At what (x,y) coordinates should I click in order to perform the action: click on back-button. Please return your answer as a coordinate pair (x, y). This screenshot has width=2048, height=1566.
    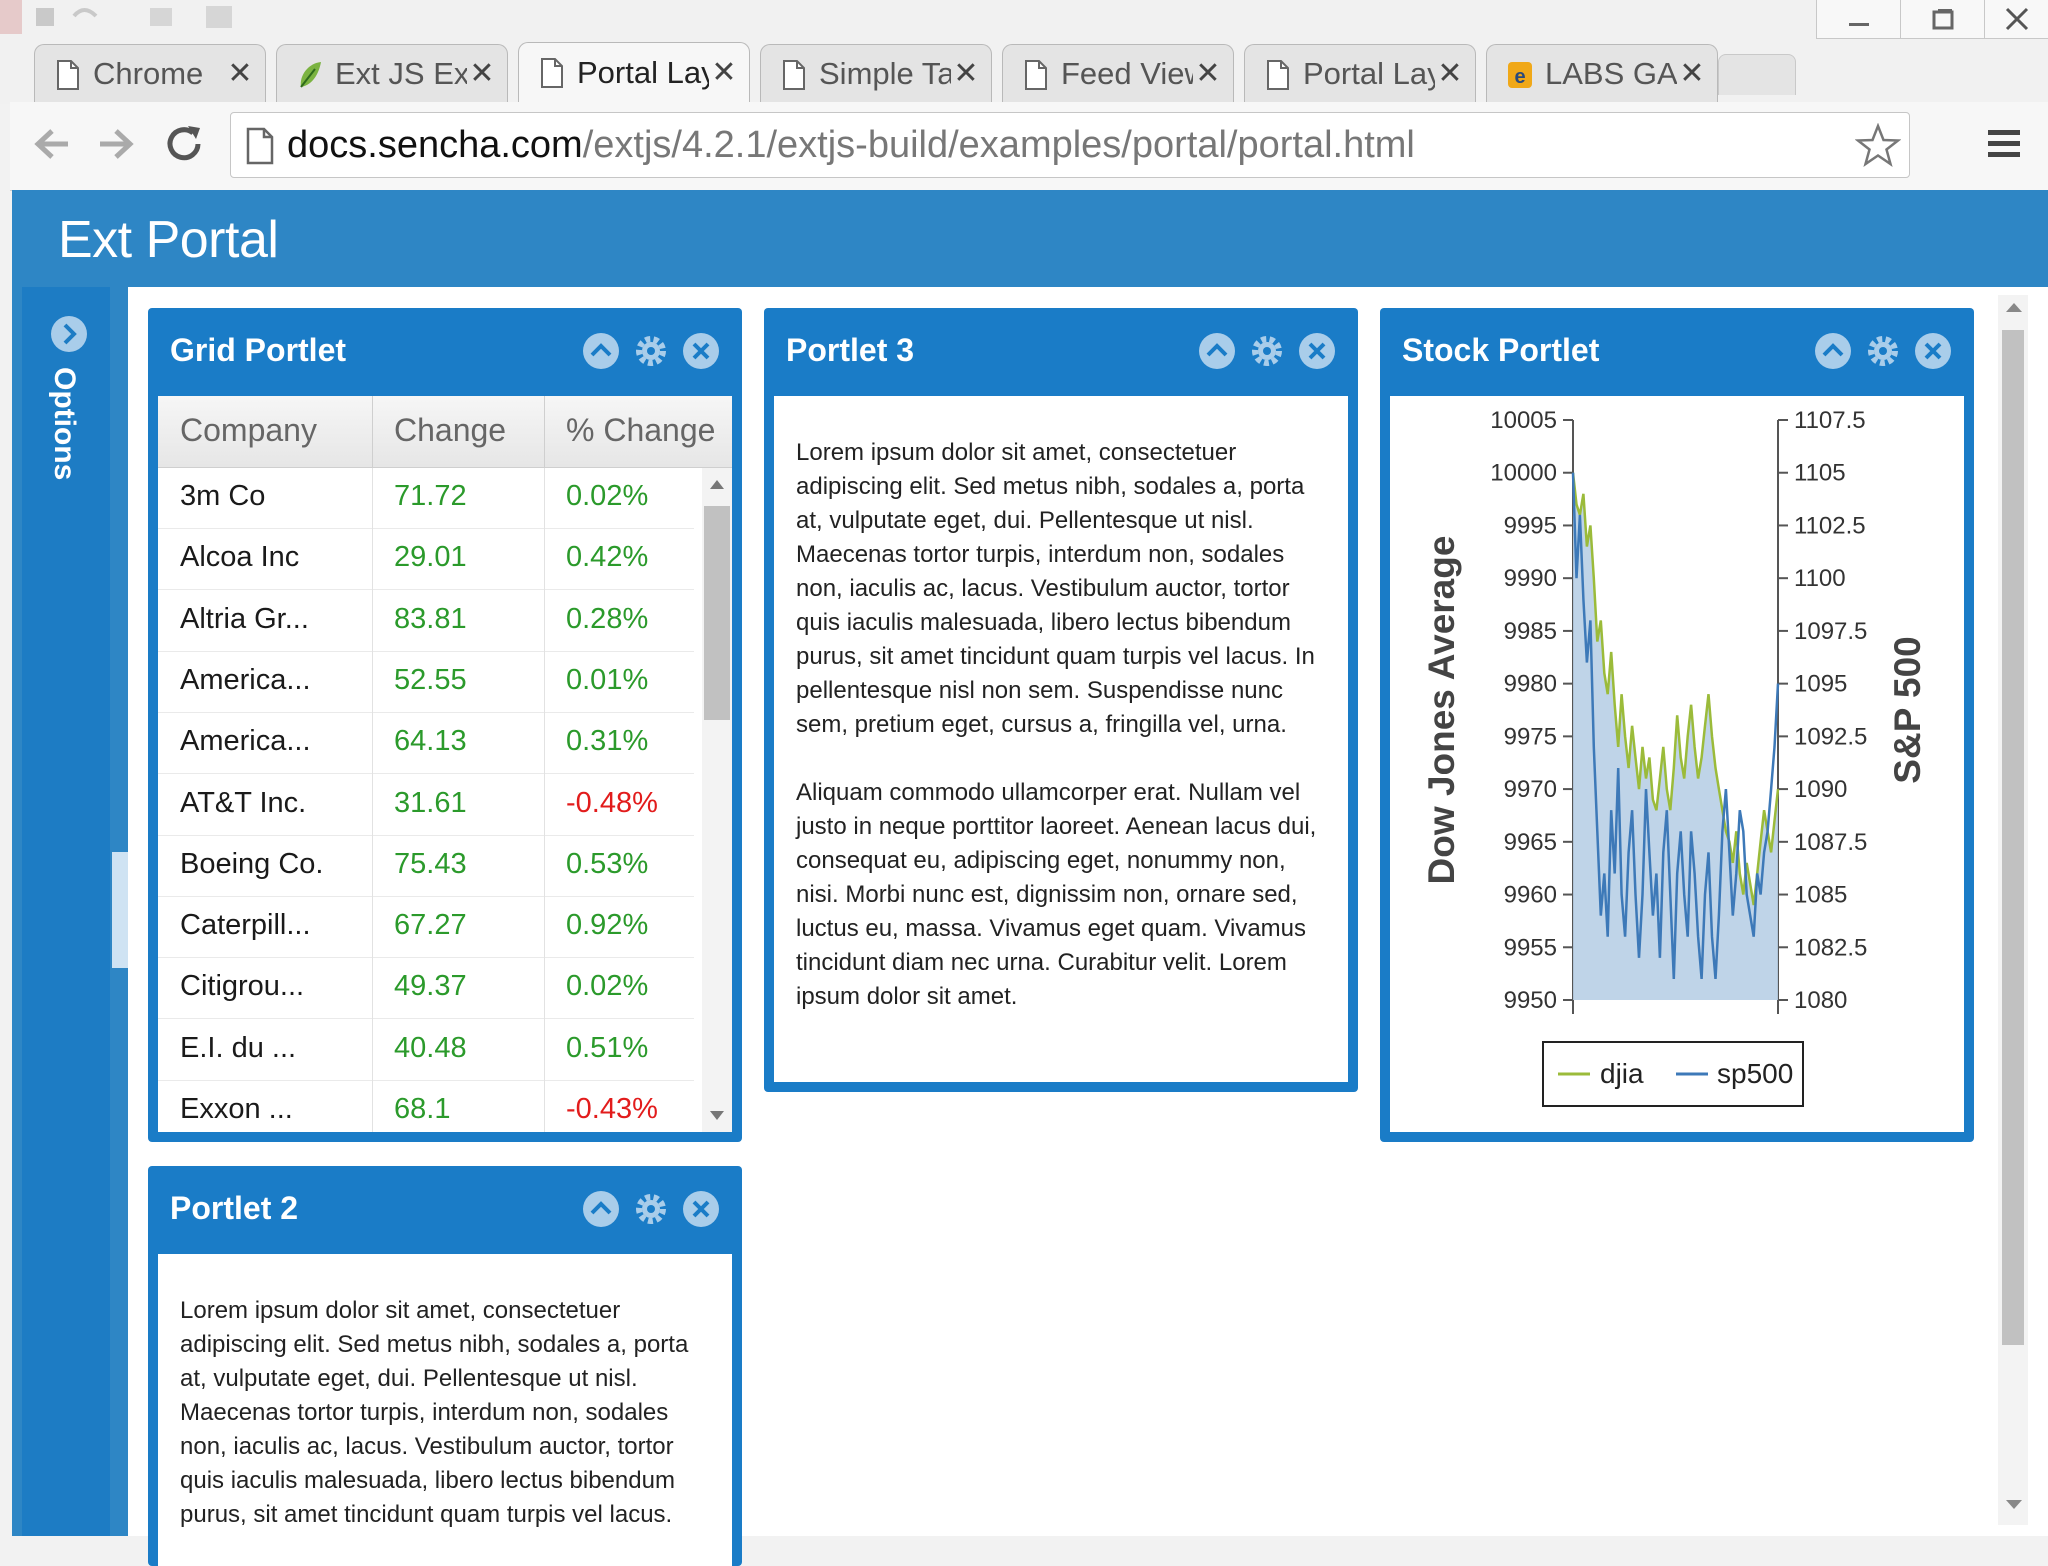
    Looking at the image, I should click on (52, 144).